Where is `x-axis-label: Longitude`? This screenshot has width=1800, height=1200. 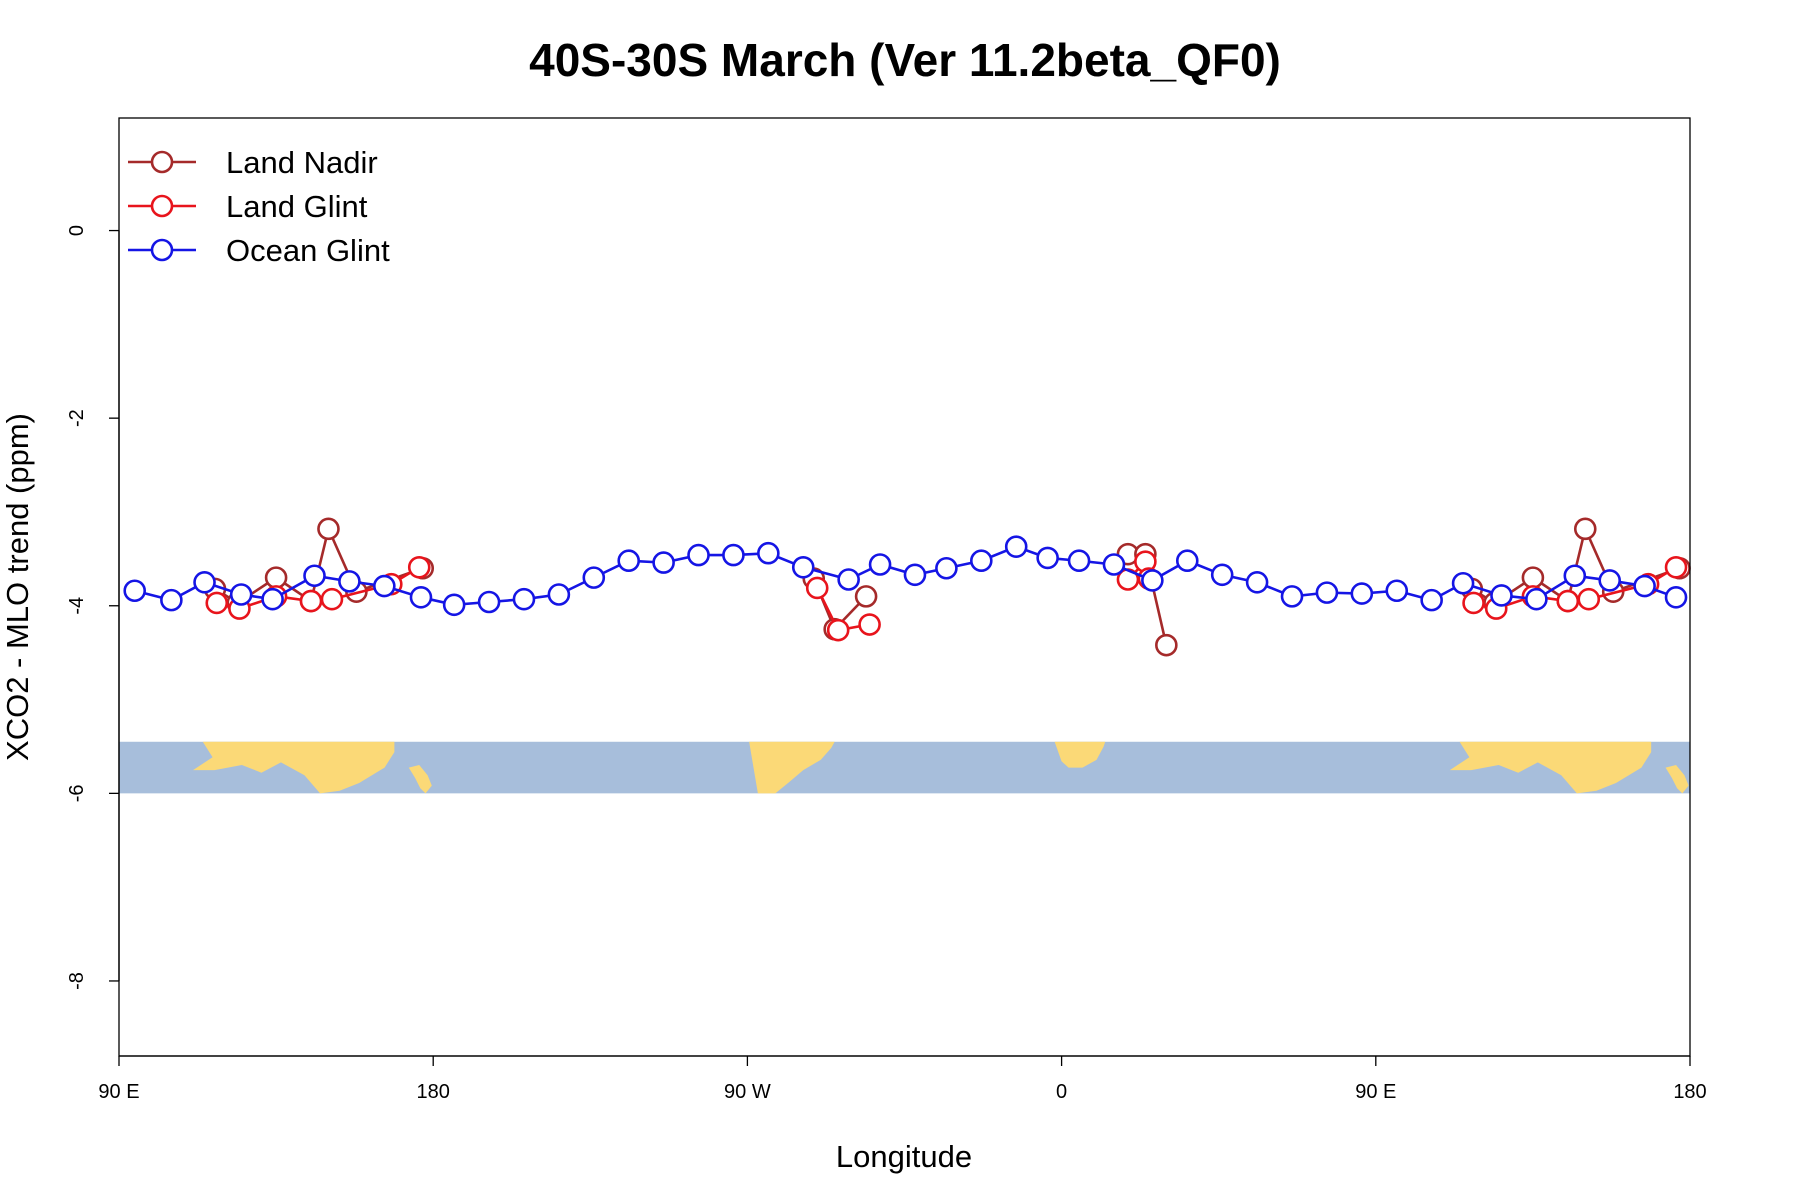 x-axis-label: Longitude is located at coordinates (904, 1156).